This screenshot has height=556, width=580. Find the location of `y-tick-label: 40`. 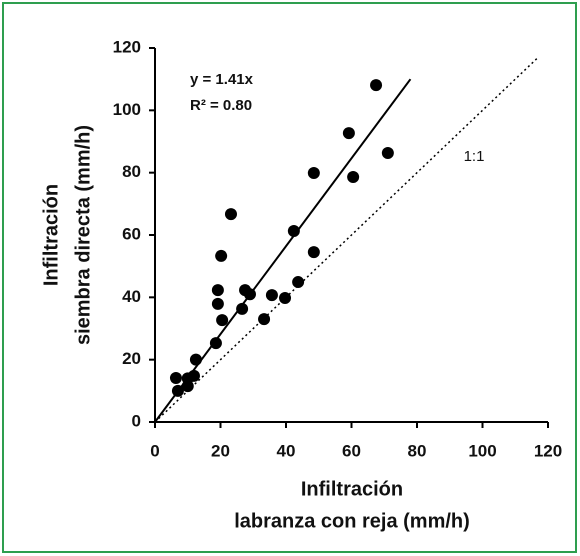

y-tick-label: 40 is located at coordinates (131, 296).